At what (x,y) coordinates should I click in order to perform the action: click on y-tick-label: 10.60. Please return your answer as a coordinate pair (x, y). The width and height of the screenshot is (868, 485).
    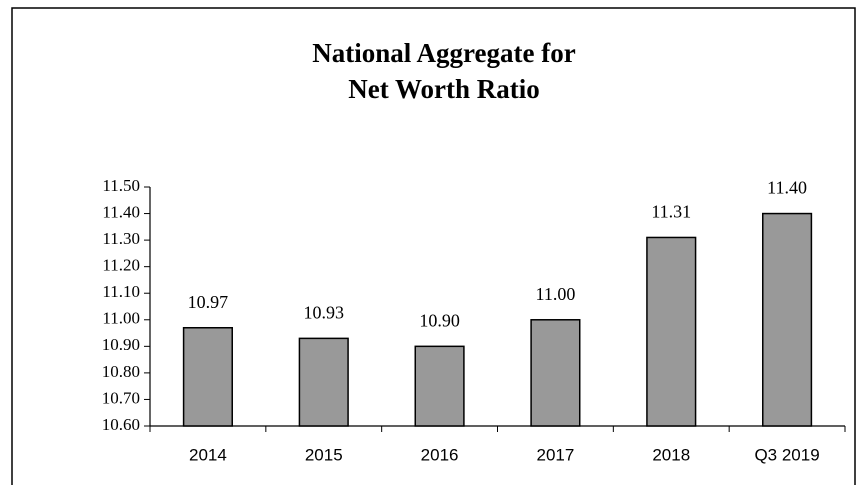
    Looking at the image, I should click on (121, 424).